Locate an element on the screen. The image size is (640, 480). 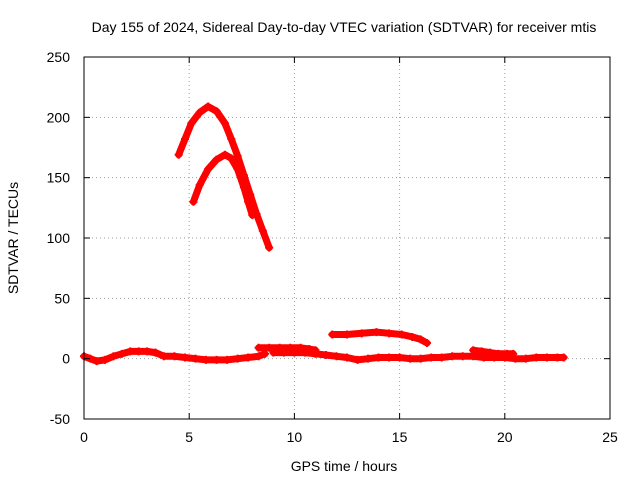
x-tick-label: 20 is located at coordinates (505, 437).